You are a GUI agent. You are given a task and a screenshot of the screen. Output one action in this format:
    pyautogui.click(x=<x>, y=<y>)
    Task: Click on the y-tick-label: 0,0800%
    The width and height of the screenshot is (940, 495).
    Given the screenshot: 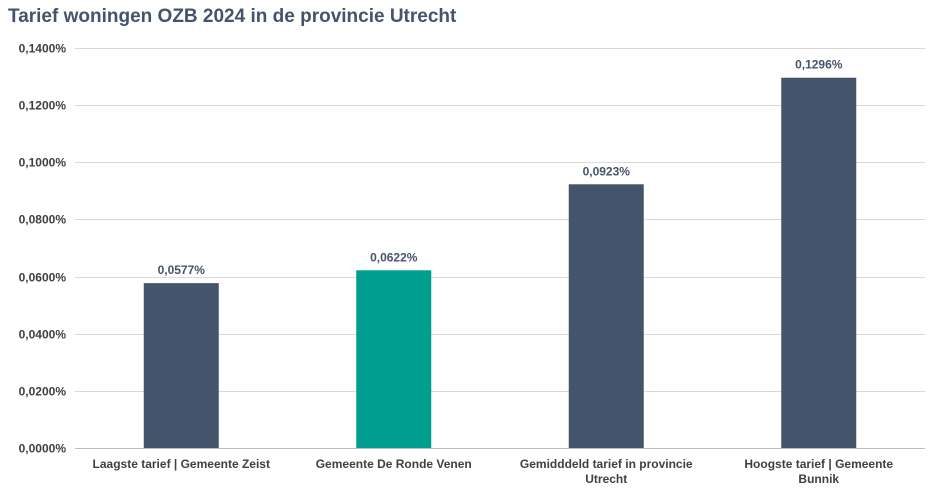 What is the action you would take?
    pyautogui.click(x=43, y=220)
    